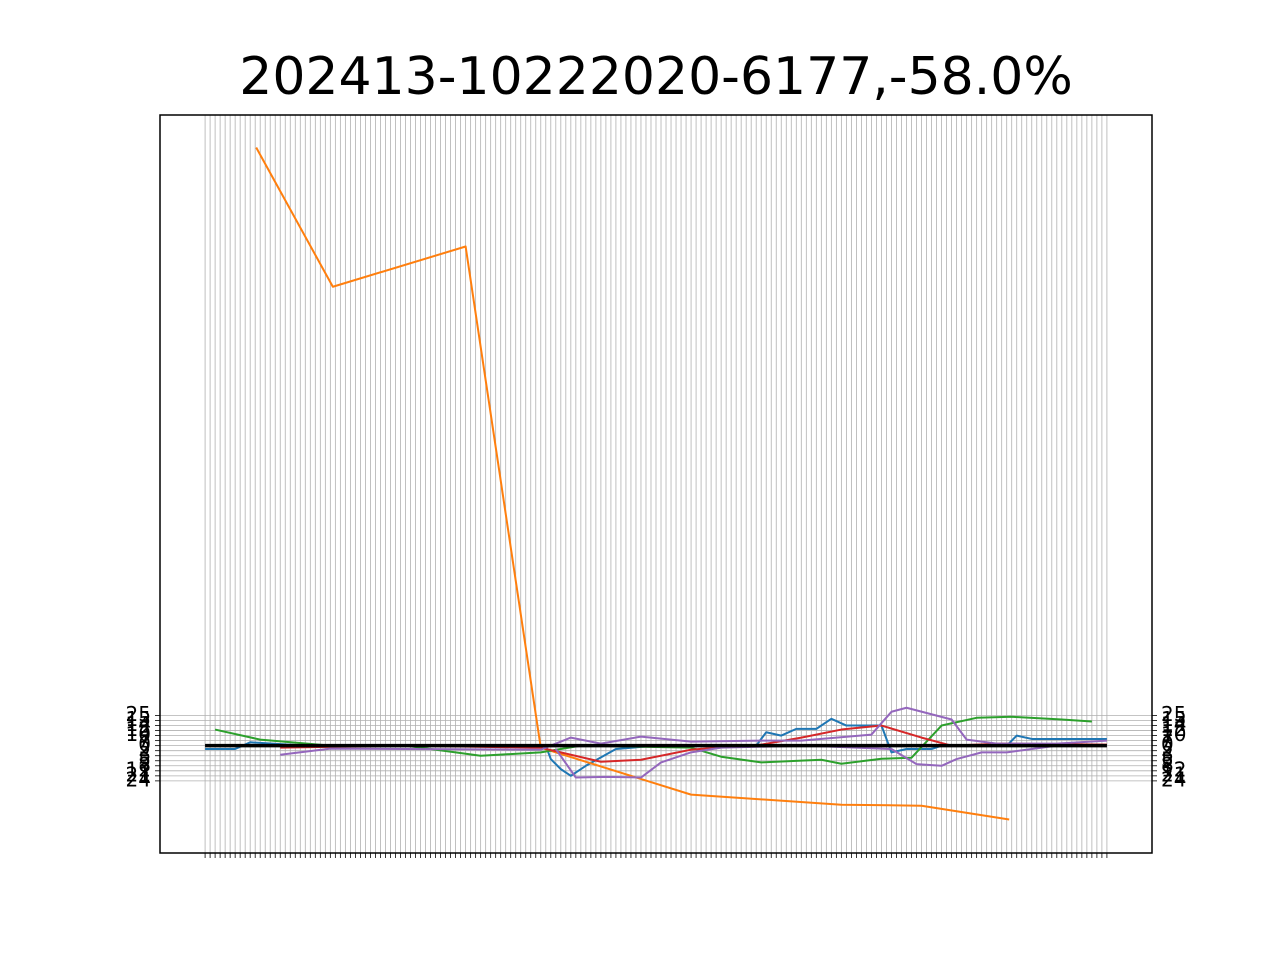  What do you see at coordinates (144, 759) in the screenshot?
I see `y-tick-label: 5` at bounding box center [144, 759].